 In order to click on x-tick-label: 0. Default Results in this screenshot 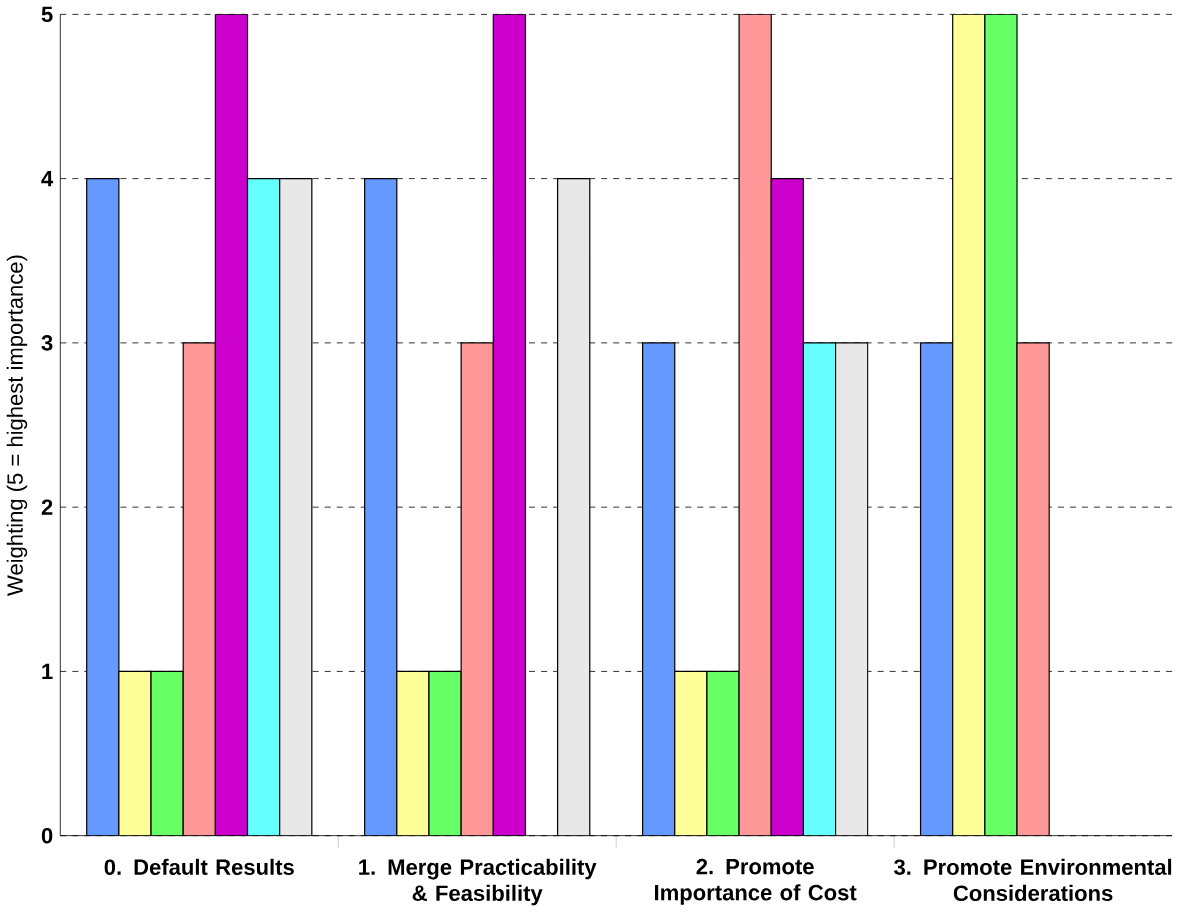, I will do `click(199, 866)`.